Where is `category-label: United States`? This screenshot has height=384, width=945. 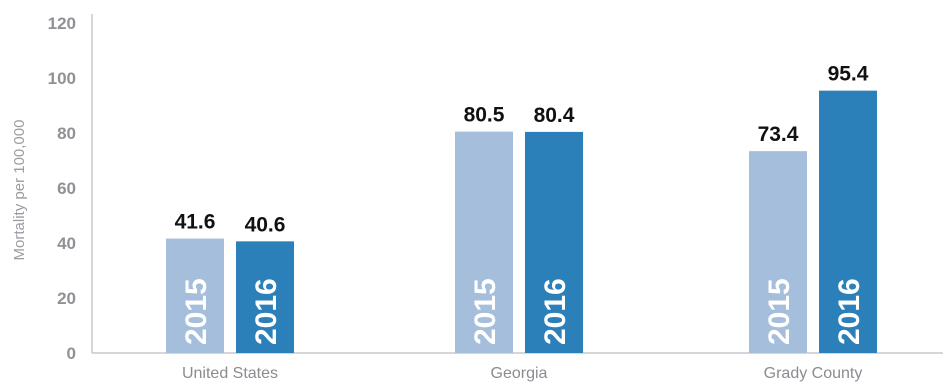 category-label: United States is located at coordinates (230, 373).